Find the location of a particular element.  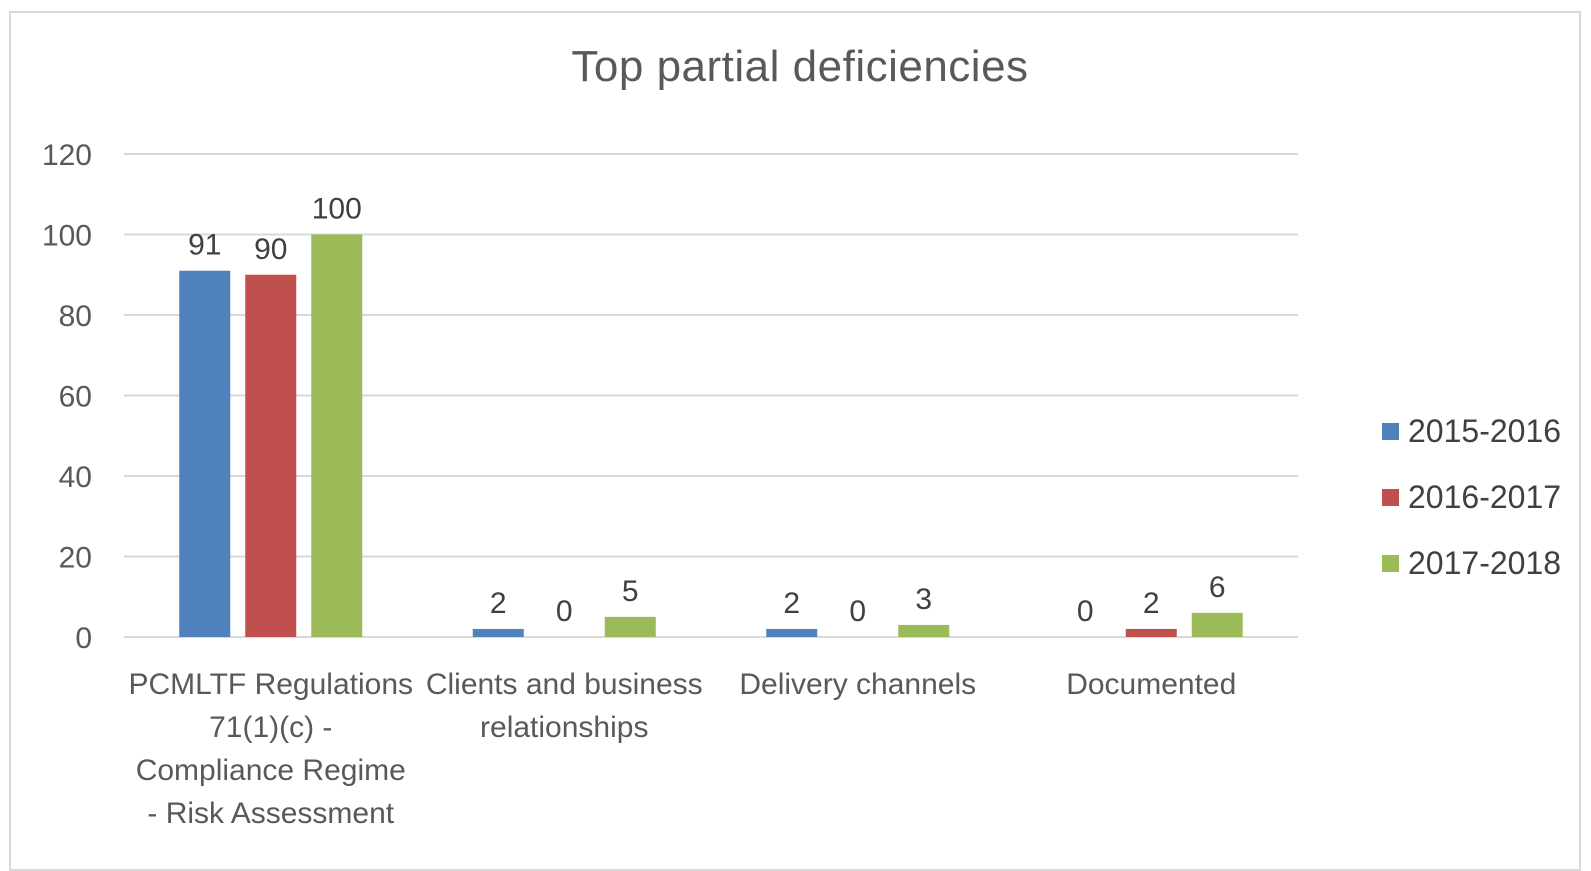

category-label: - Risk Assessment is located at coordinates (270, 813).